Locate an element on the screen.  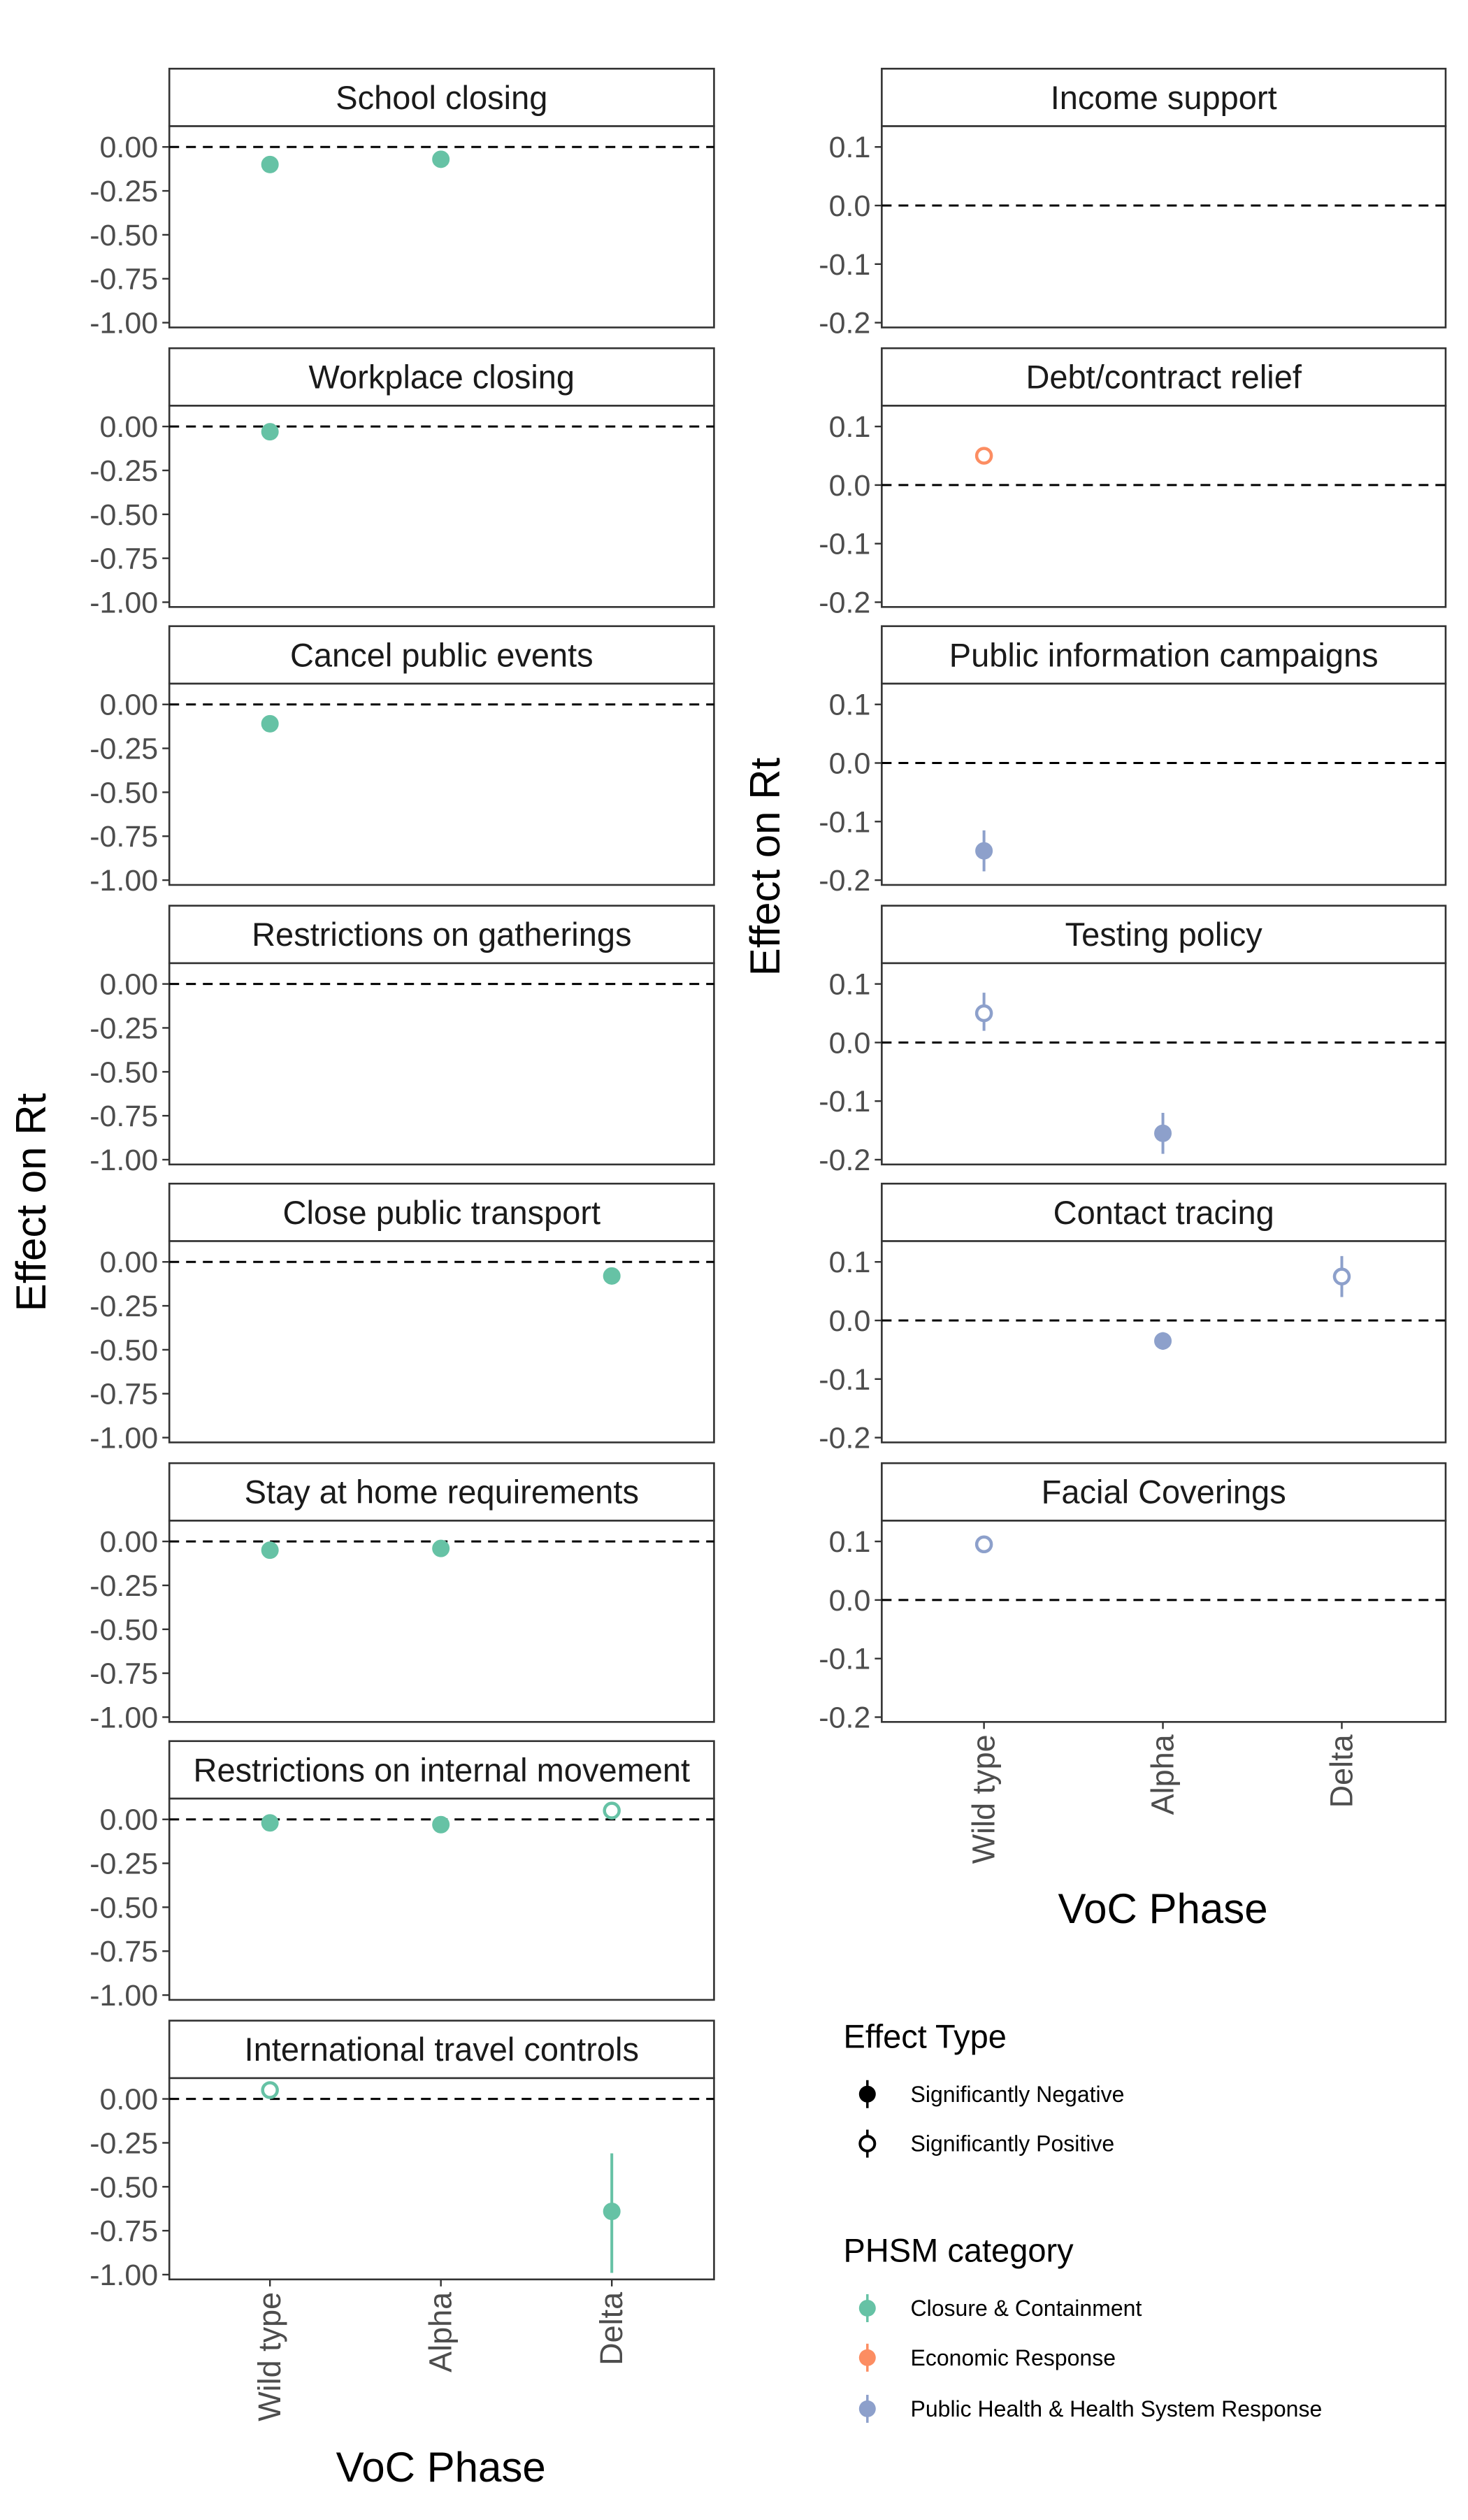
panel-strip-restrictions-on-gatherings is located at coordinates (441, 935).